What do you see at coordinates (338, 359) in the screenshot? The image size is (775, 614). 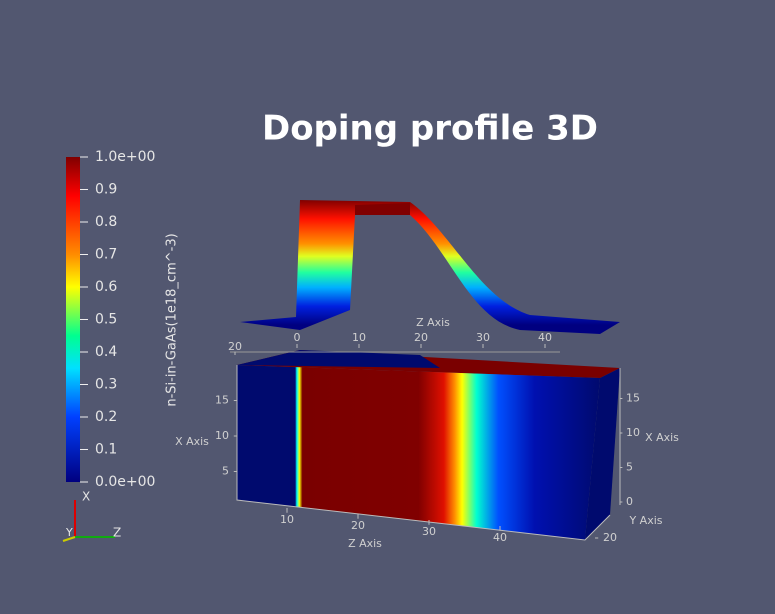 I see `box-top-left` at bounding box center [338, 359].